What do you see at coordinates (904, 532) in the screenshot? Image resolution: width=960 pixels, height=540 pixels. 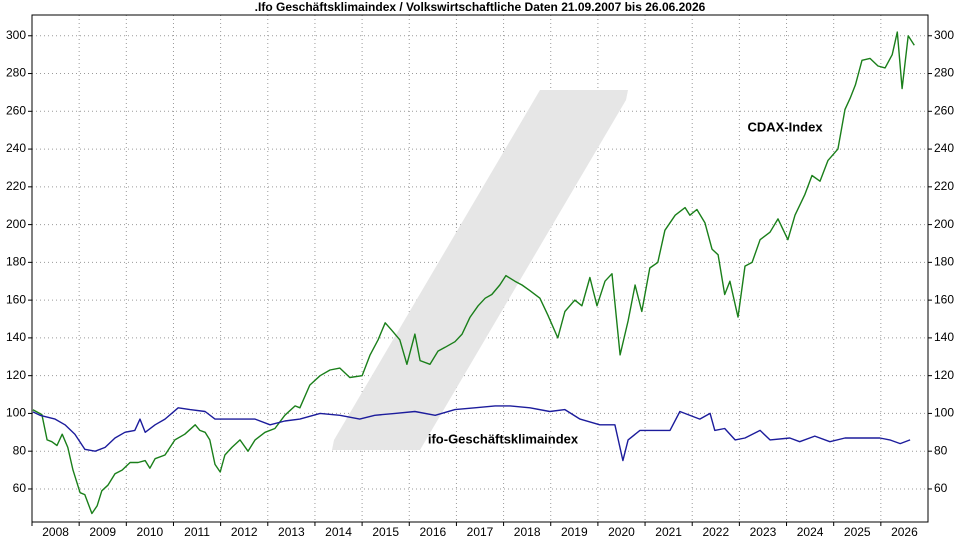 I see `x-tick-label: 2026` at bounding box center [904, 532].